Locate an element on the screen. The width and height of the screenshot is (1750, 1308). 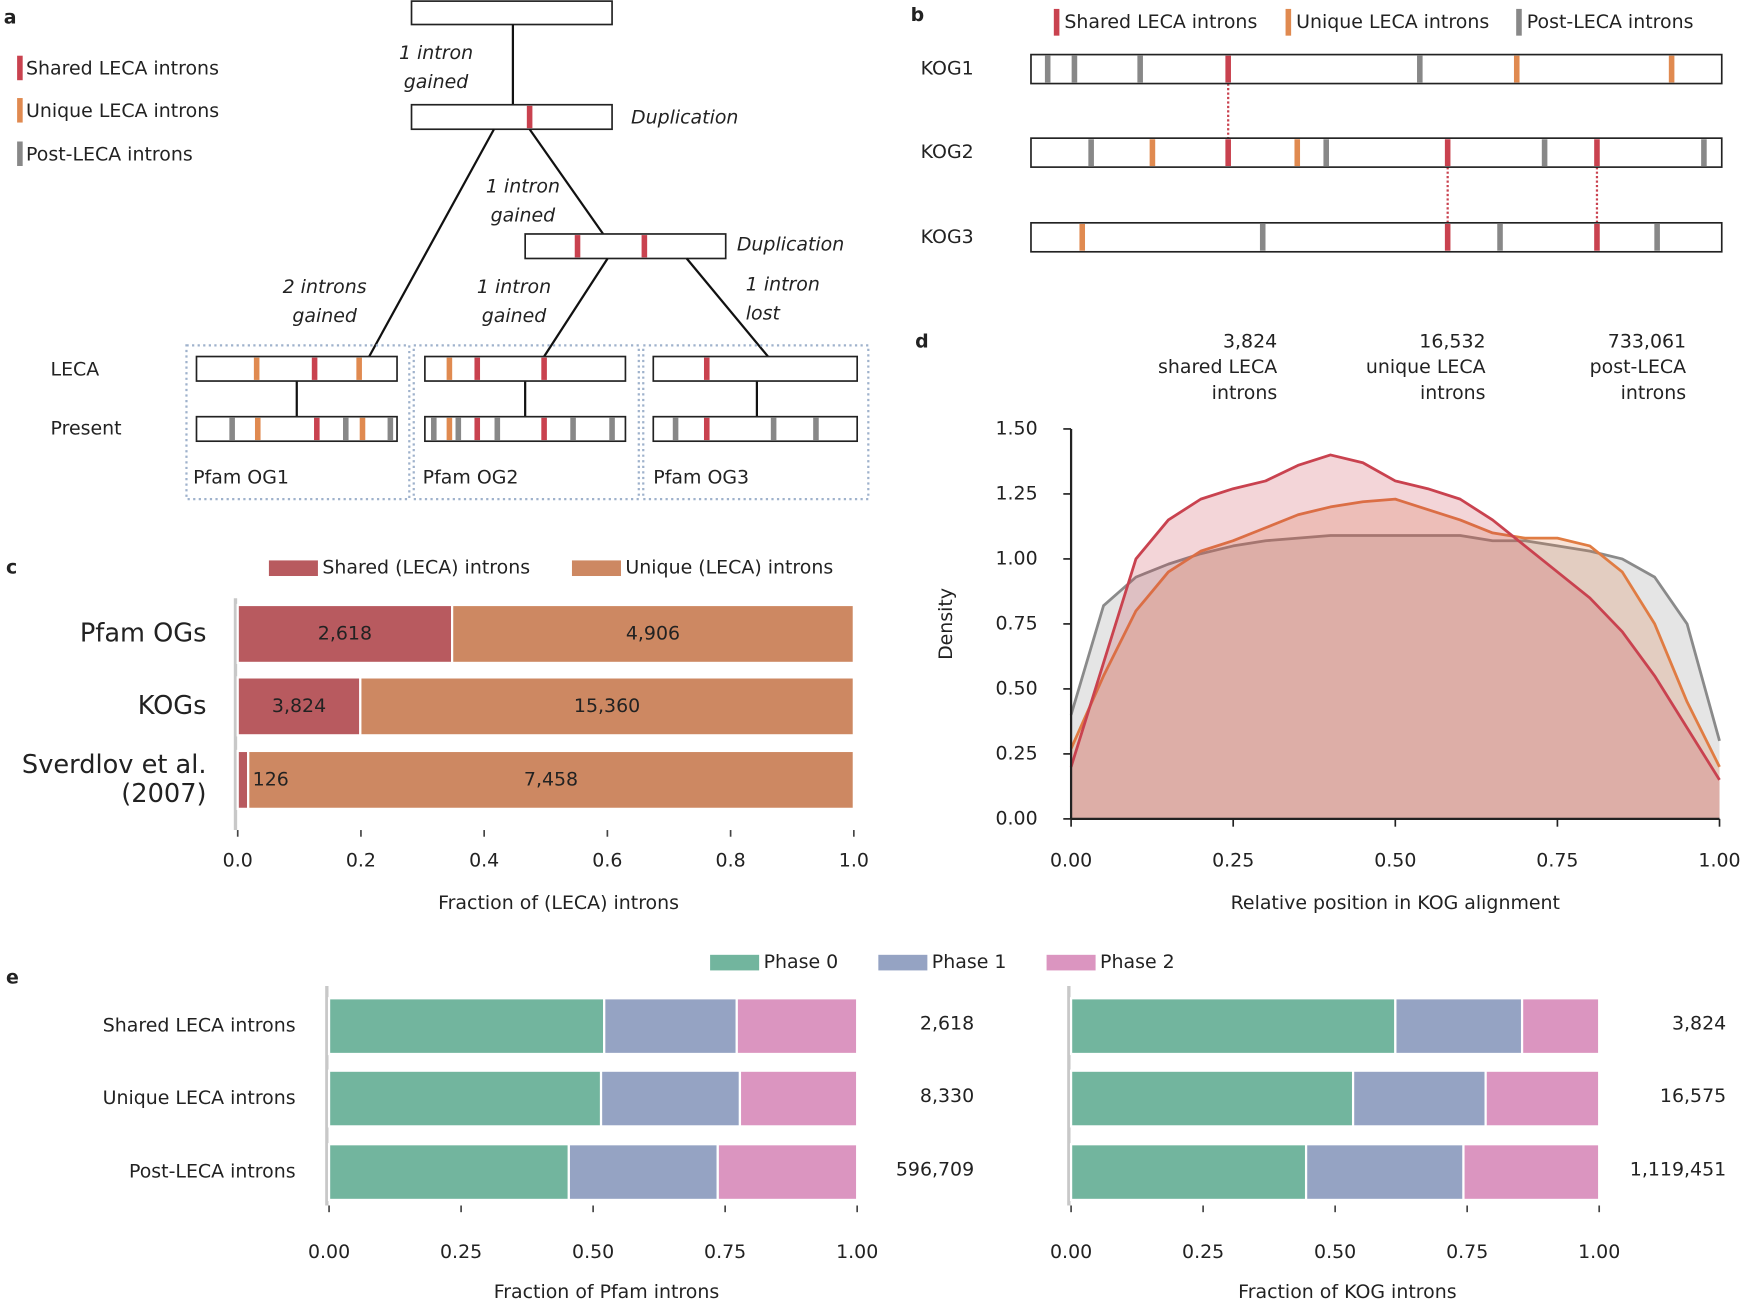
total-label: 3,824 is located at coordinates (1699, 1023).